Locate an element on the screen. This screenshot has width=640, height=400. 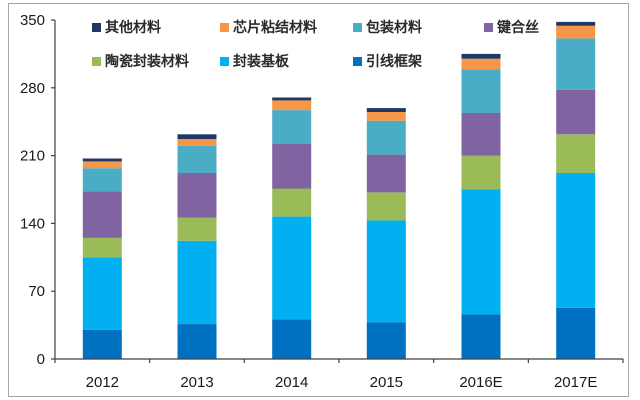
y-tick-label: 210 is located at coordinates (32, 156).